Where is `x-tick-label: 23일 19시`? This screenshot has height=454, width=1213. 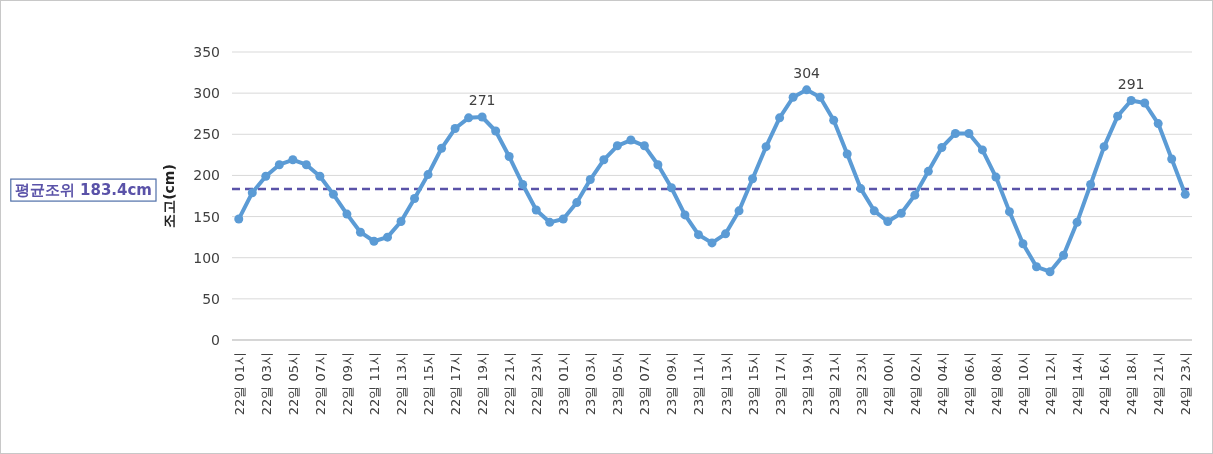
x-tick-label: 23일 19시 is located at coordinates (807, 384).